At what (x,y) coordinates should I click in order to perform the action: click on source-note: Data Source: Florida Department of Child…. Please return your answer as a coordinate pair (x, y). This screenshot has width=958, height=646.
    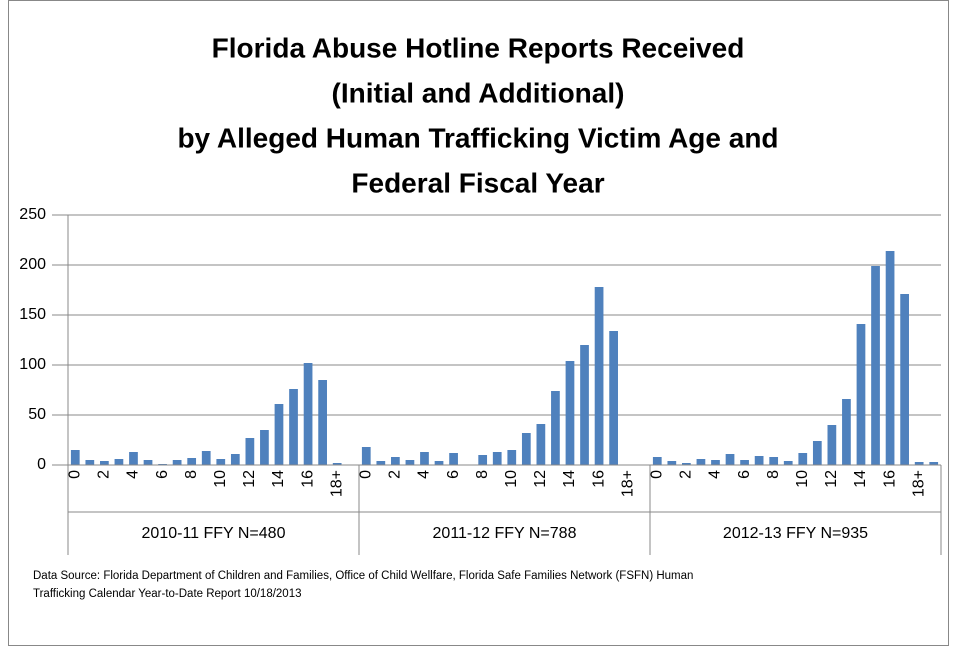
    Looking at the image, I should click on (363, 576).